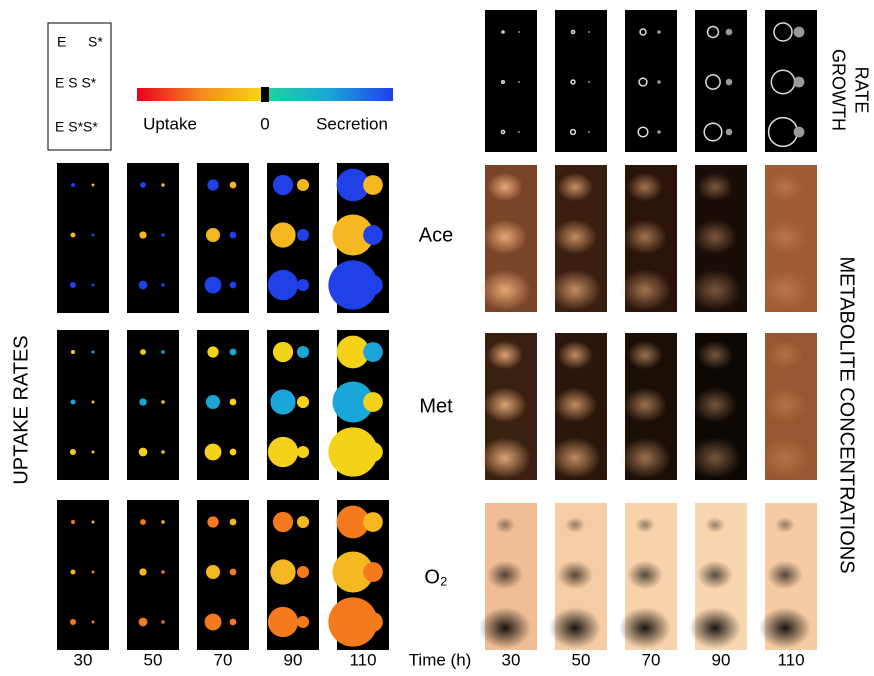  I want to click on legend-text: E, so click(61, 42).